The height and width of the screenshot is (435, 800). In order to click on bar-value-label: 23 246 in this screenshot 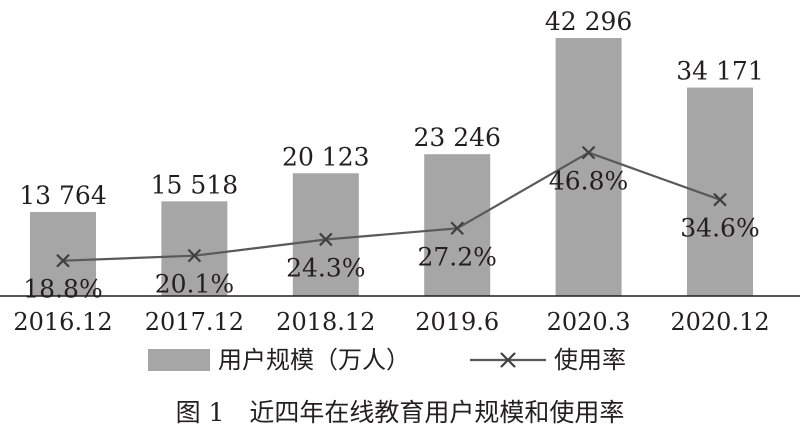, I will do `click(456, 137)`.